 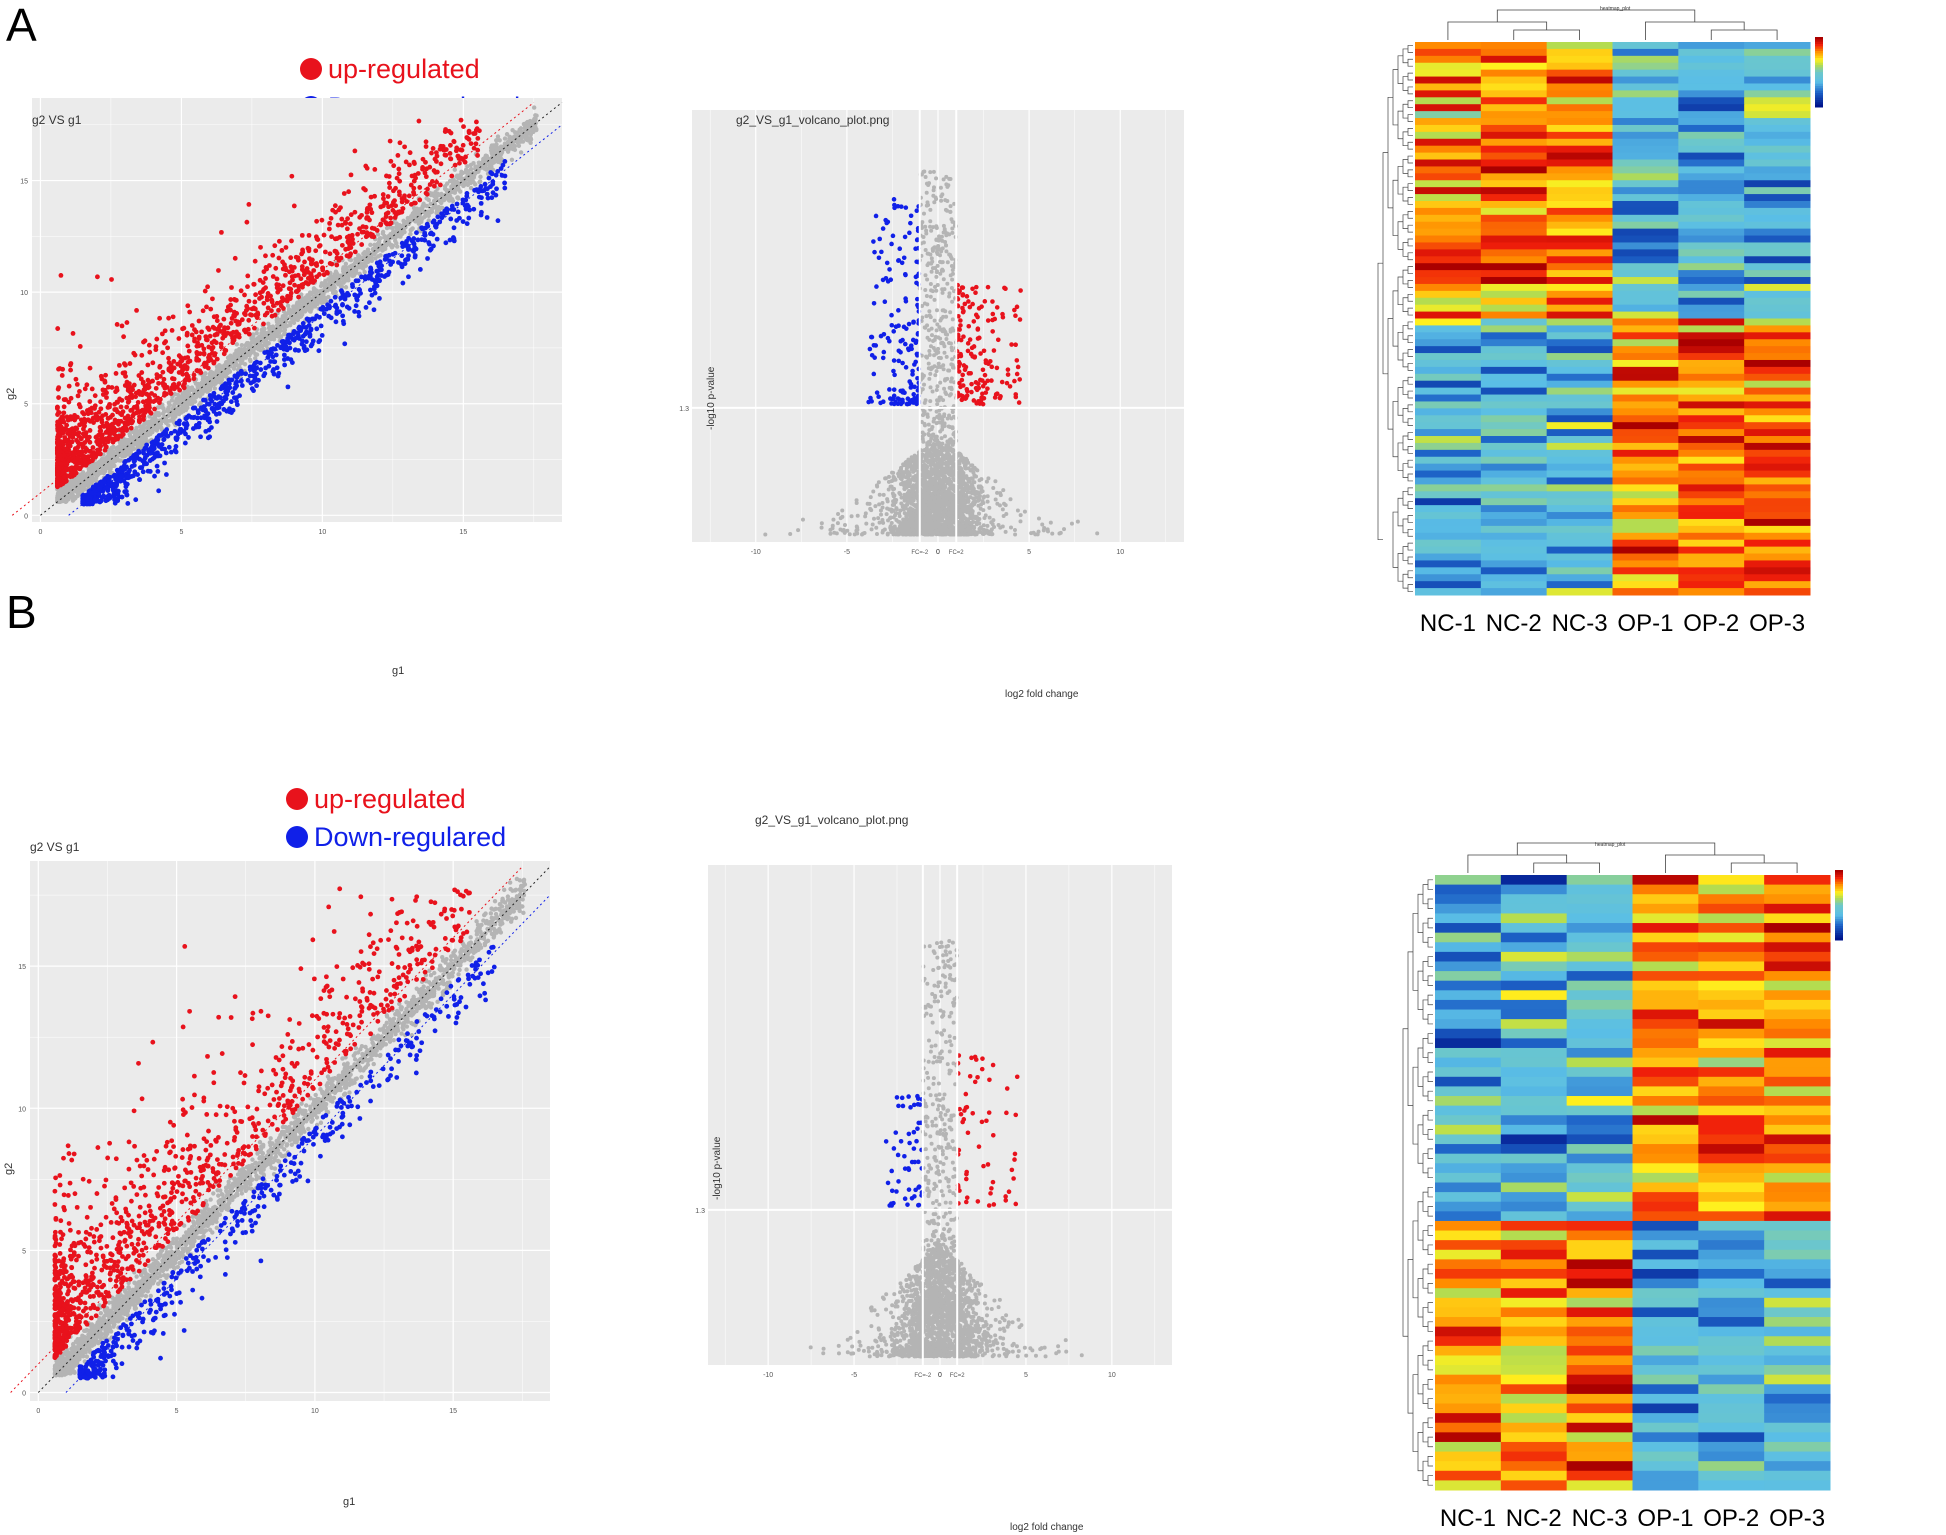 What do you see at coordinates (390, 798) in the screenshot?
I see `legend-up-label: up-regulated` at bounding box center [390, 798].